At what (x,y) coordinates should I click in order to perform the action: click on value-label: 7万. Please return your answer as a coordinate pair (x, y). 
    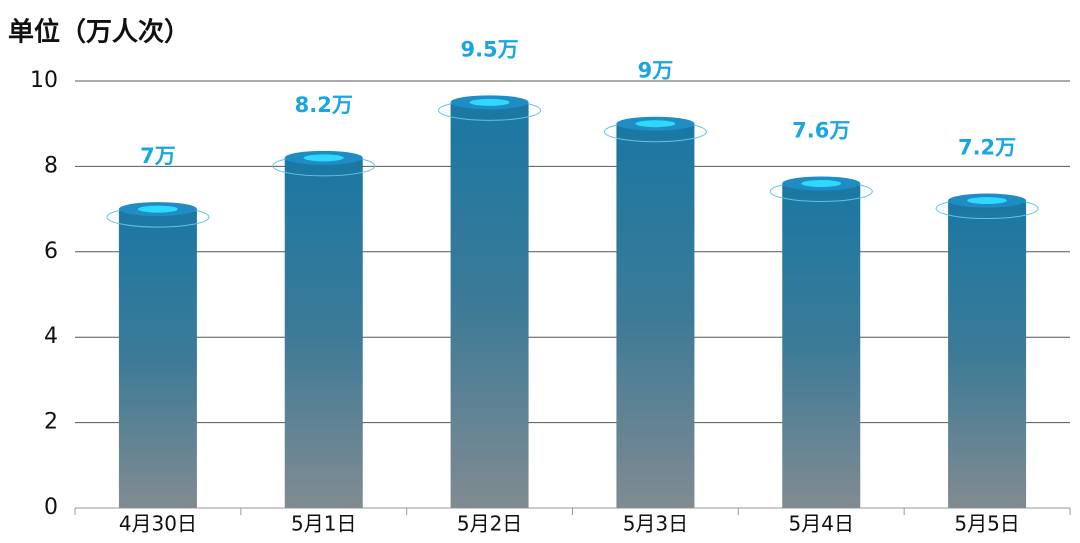
    Looking at the image, I should click on (158, 156).